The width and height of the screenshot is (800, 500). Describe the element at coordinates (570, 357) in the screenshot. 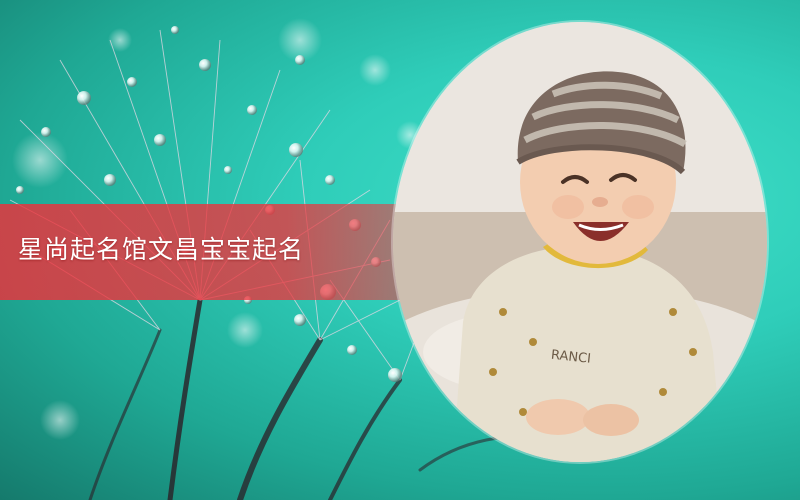

I see `shirt-print-text: RANCI` at that location.